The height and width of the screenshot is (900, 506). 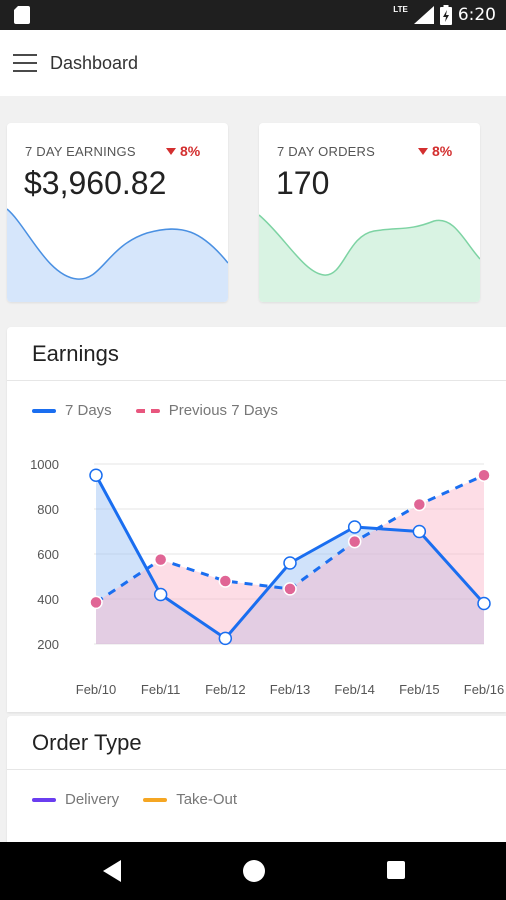 I want to click on orders-delta-badge: 8%, so click(x=435, y=151).